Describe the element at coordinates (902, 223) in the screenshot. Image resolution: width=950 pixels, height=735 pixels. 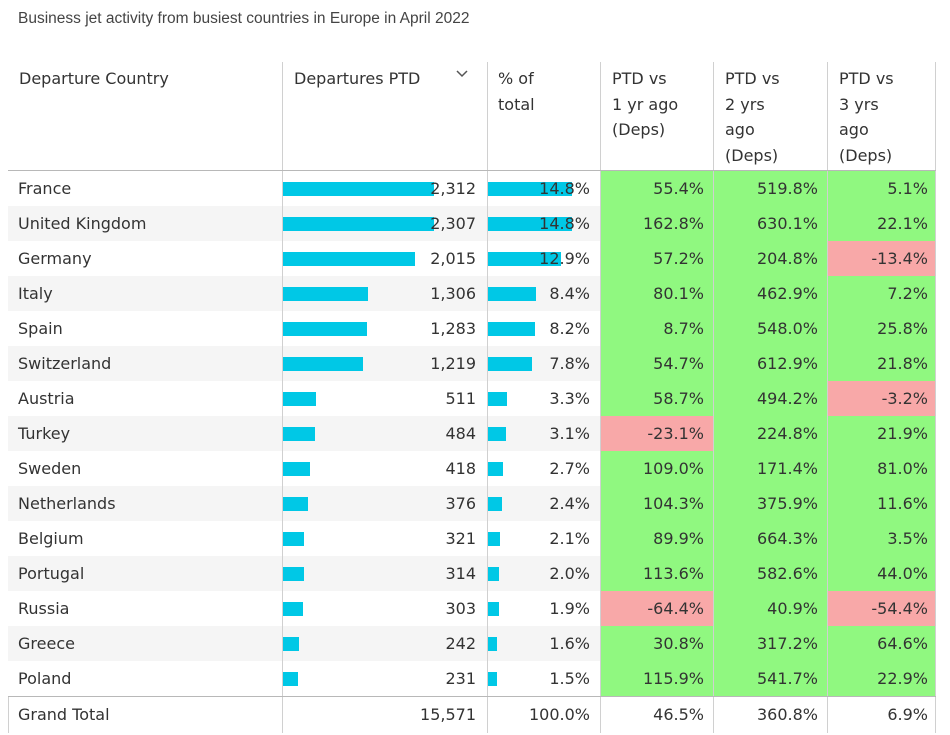
I see `y3-value: 22.1%` at that location.